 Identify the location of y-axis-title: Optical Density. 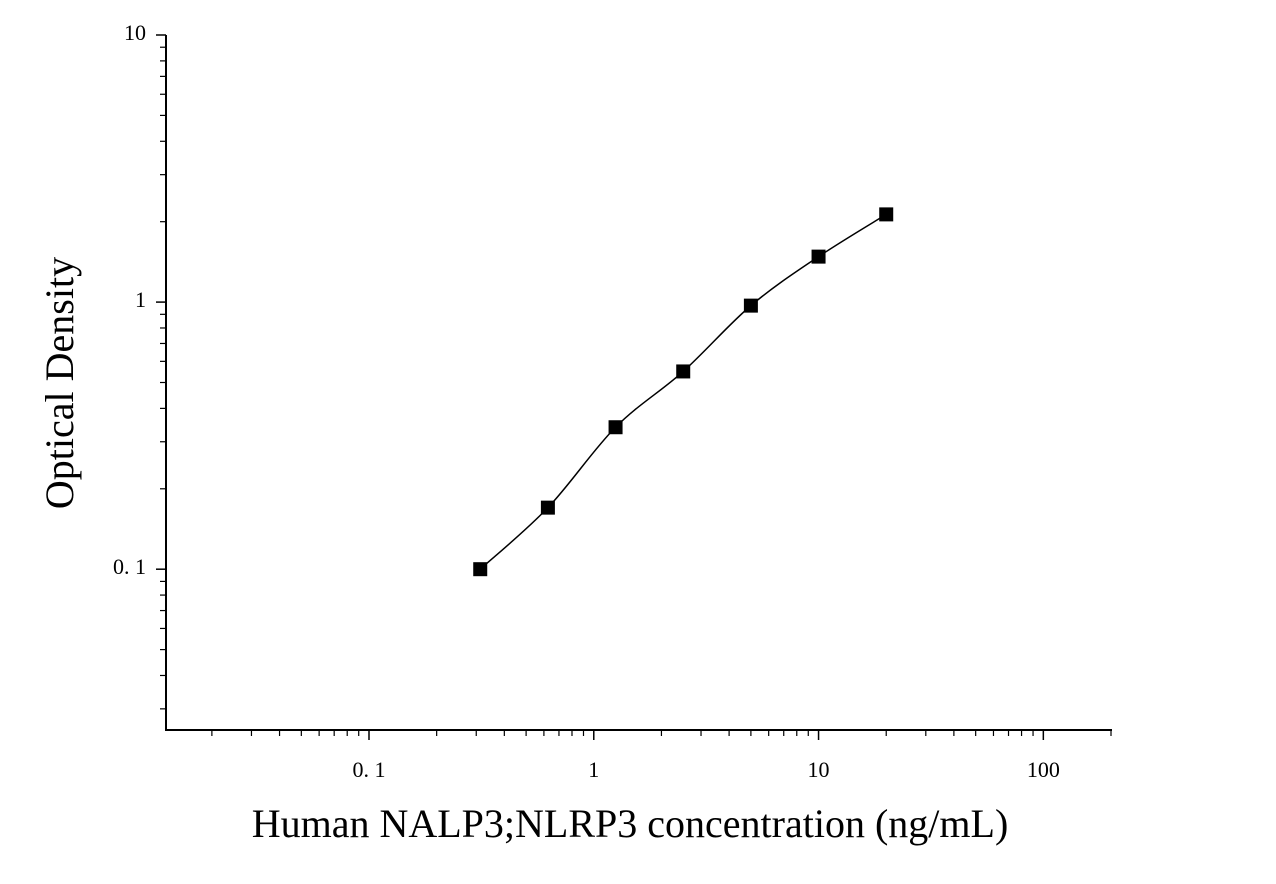
(59, 383).